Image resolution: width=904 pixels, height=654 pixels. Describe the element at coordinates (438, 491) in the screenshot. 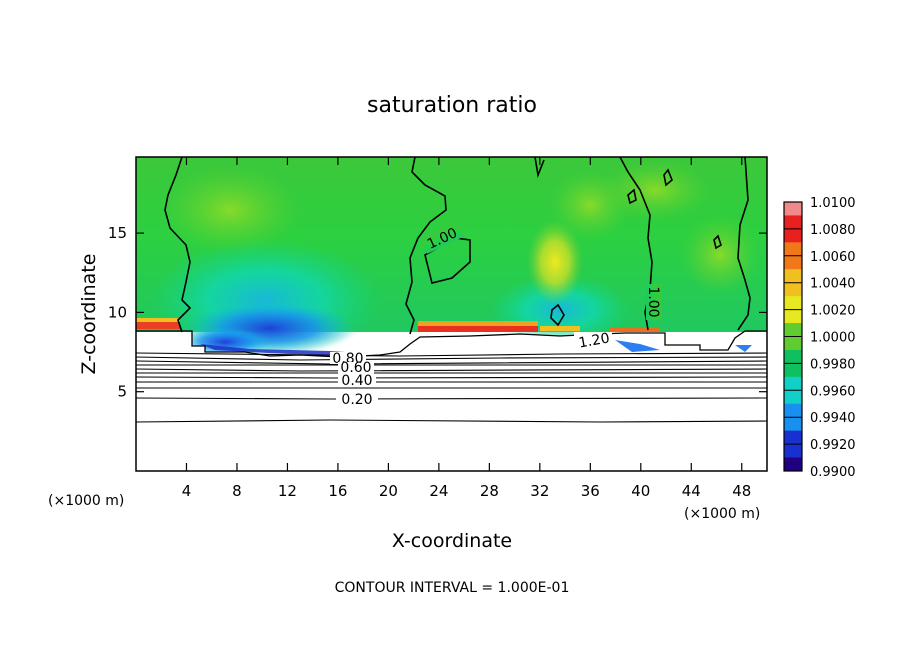

I see `x-tick-label: 24` at that location.